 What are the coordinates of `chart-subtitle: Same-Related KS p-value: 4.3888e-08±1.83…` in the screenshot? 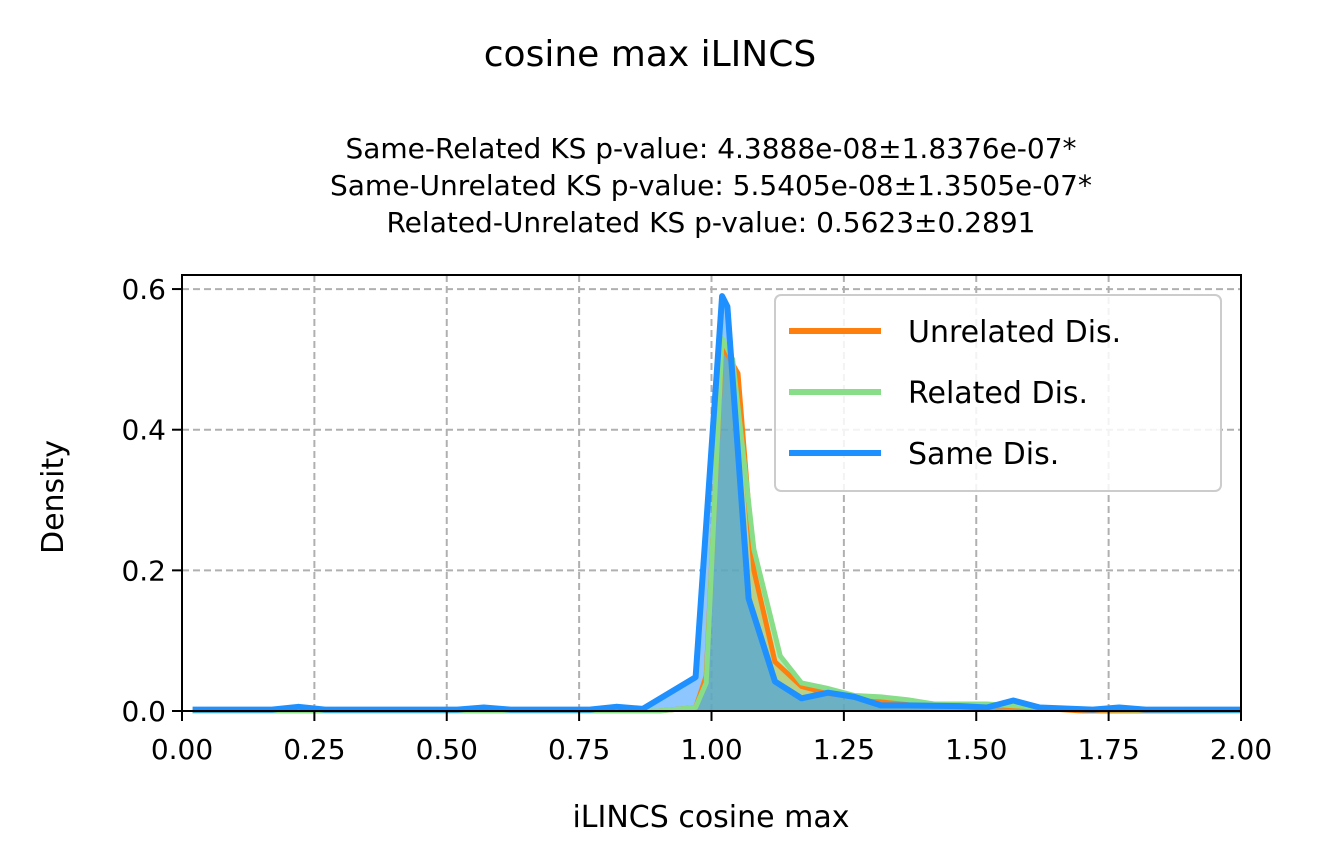 It's located at (711, 185).